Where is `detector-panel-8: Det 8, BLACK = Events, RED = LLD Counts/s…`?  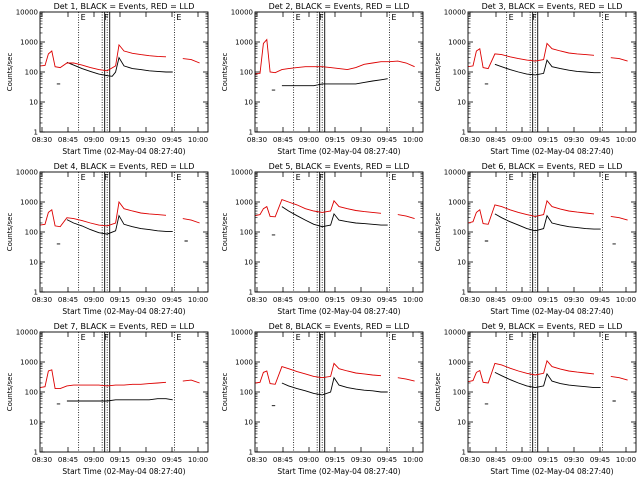 detector-panel-8: Det 8, BLACK = Events, RED = LLD Counts/s… is located at coordinates (322, 399).